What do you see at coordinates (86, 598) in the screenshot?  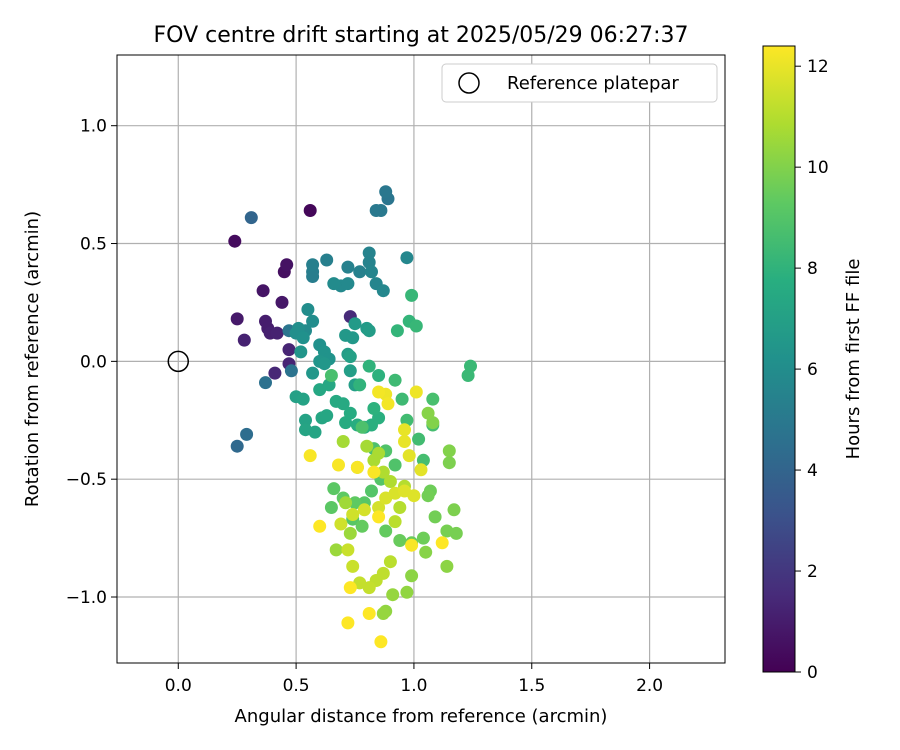 I see `y-tick-label: −1.0` at bounding box center [86, 598].